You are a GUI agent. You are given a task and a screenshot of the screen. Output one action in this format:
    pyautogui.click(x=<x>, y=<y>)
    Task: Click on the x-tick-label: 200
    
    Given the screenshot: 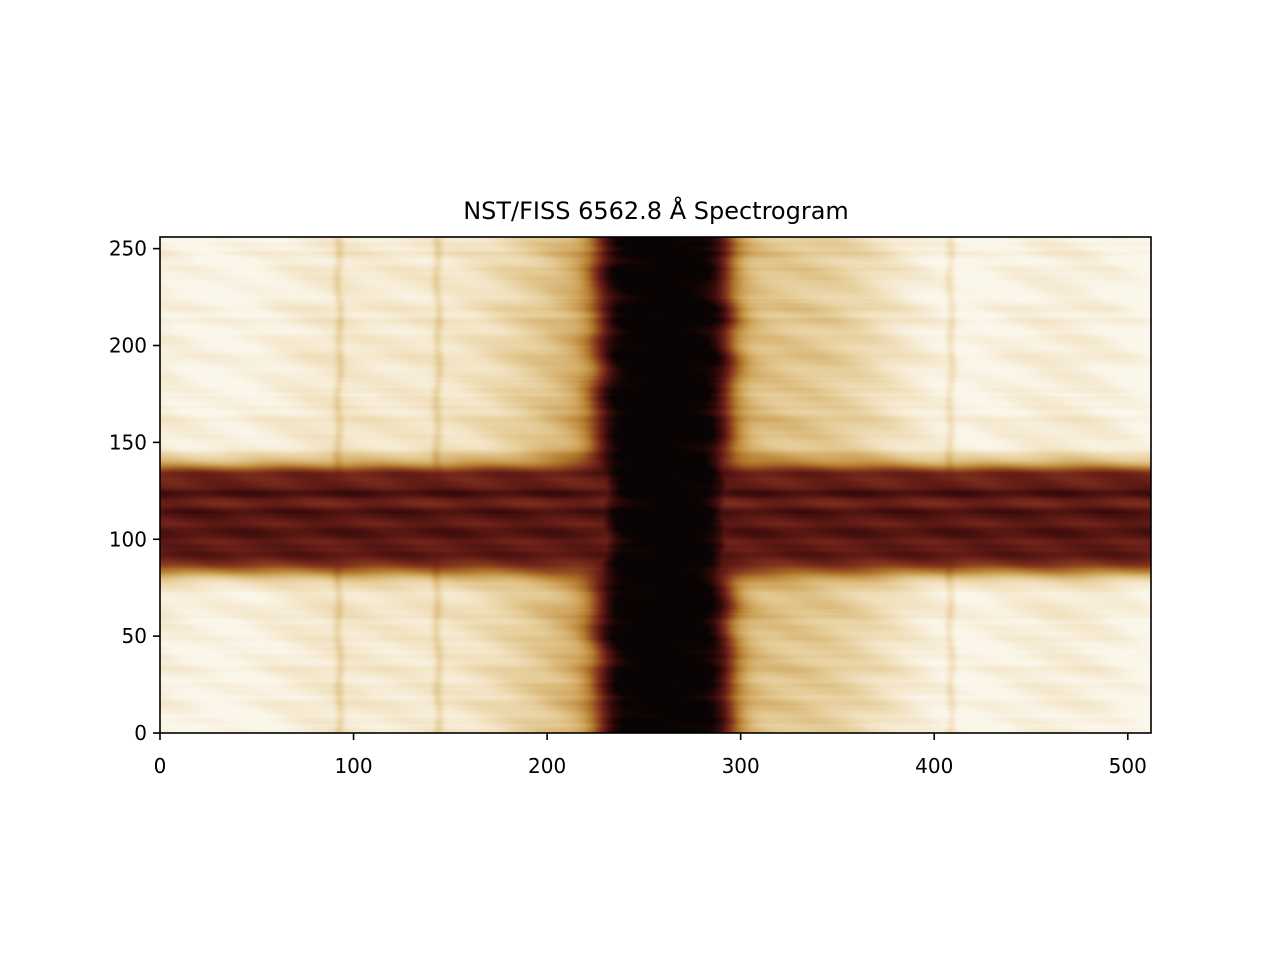 What is the action you would take?
    pyautogui.click(x=547, y=766)
    